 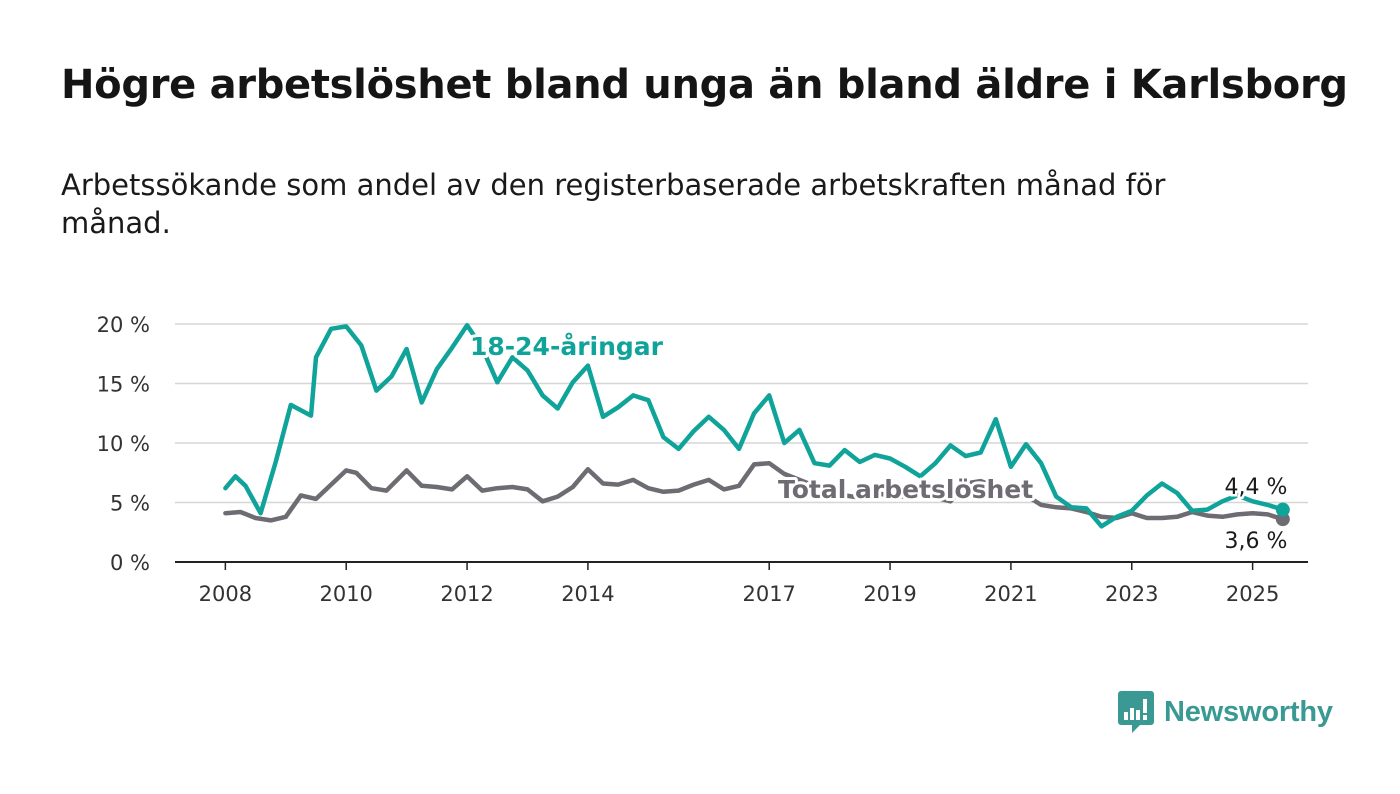 What do you see at coordinates (754, 491) in the screenshot?
I see `series-line-total` at bounding box center [754, 491].